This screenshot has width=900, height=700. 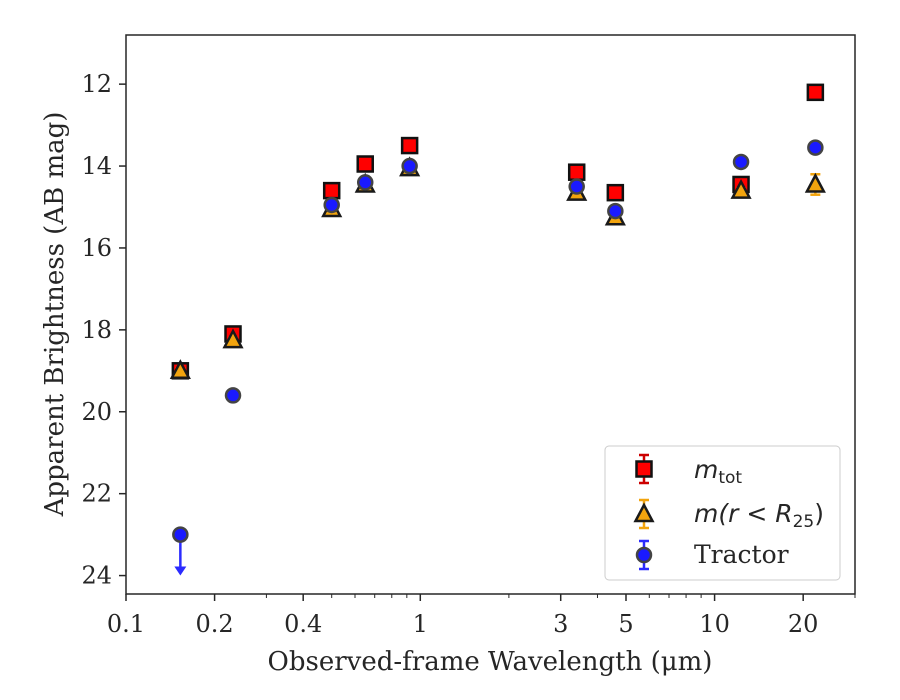 What do you see at coordinates (644, 555) in the screenshot?
I see `legend-tractor-marker` at bounding box center [644, 555].